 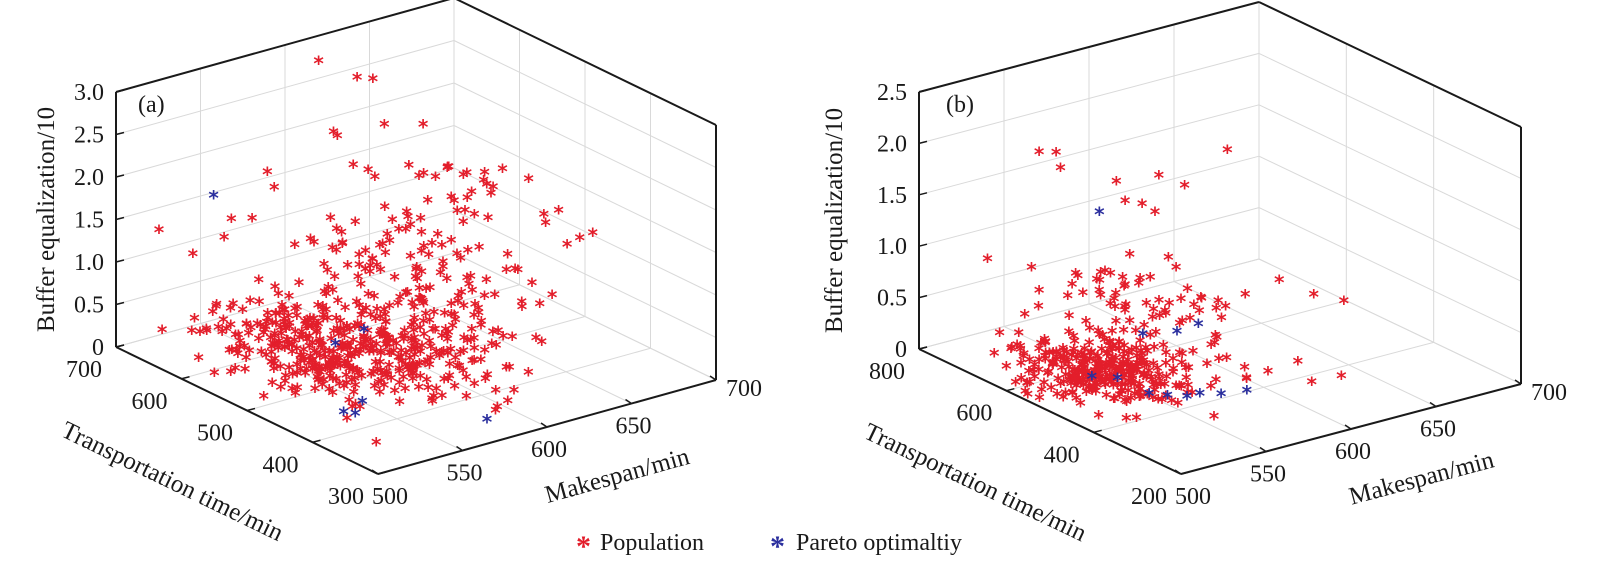 I want to click on transport-axis-label: Transportation time/min, so click(x=172, y=482).